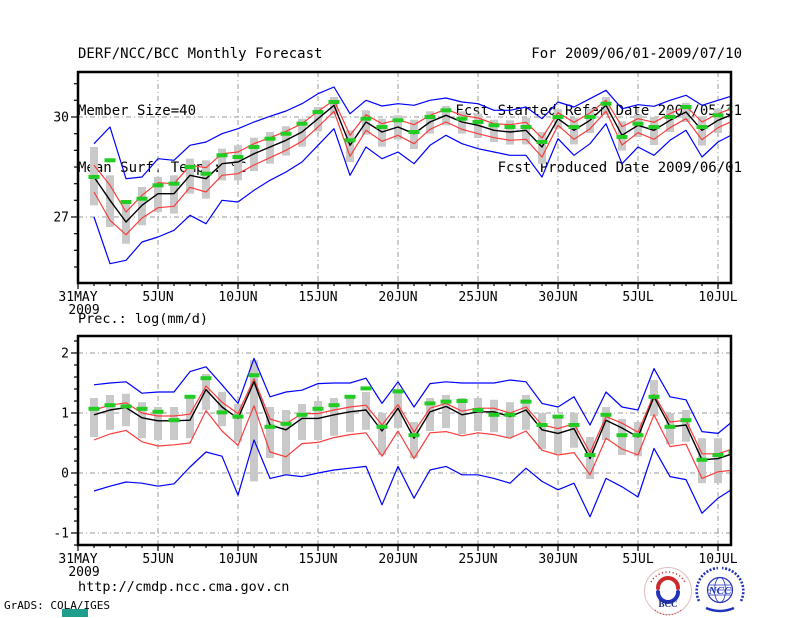 The width and height of the screenshot is (800, 618). I want to click on y-tick-label: 30, so click(61, 118).